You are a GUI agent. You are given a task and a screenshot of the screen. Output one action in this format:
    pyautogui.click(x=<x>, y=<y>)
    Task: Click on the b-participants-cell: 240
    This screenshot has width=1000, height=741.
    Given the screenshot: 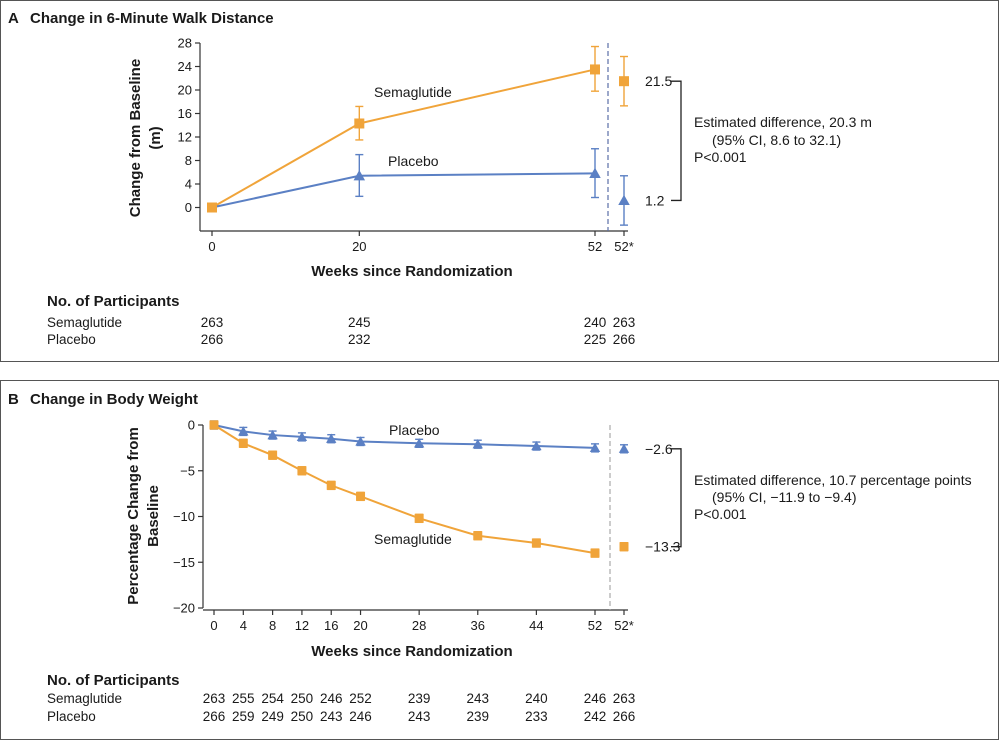 What is the action you would take?
    pyautogui.click(x=536, y=698)
    